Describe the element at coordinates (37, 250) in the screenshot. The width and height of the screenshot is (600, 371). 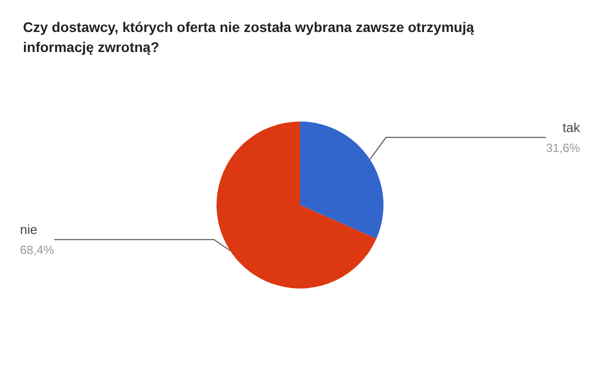
I see `data-label: 68,4%` at that location.